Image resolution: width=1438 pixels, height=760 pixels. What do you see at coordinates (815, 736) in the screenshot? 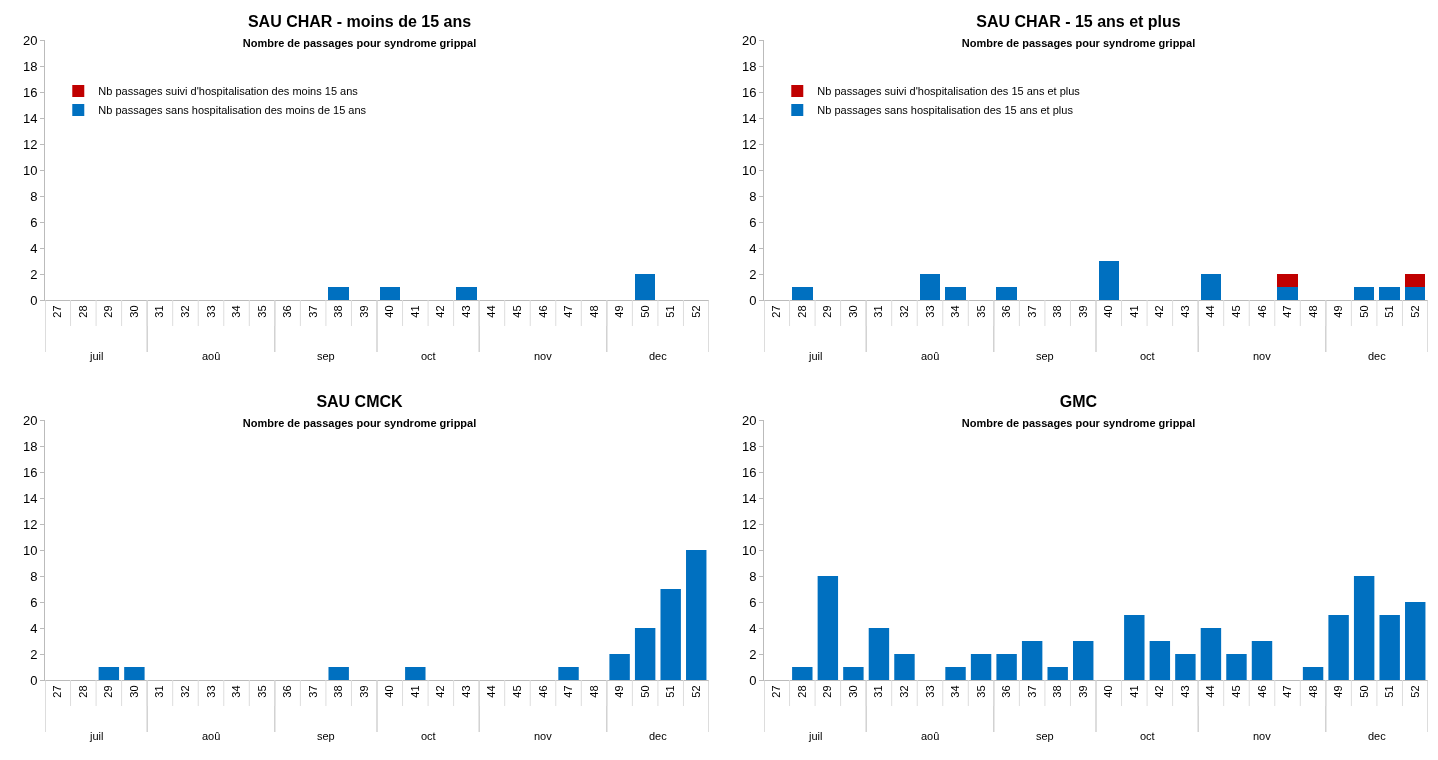
I see `text: juil` at bounding box center [815, 736].